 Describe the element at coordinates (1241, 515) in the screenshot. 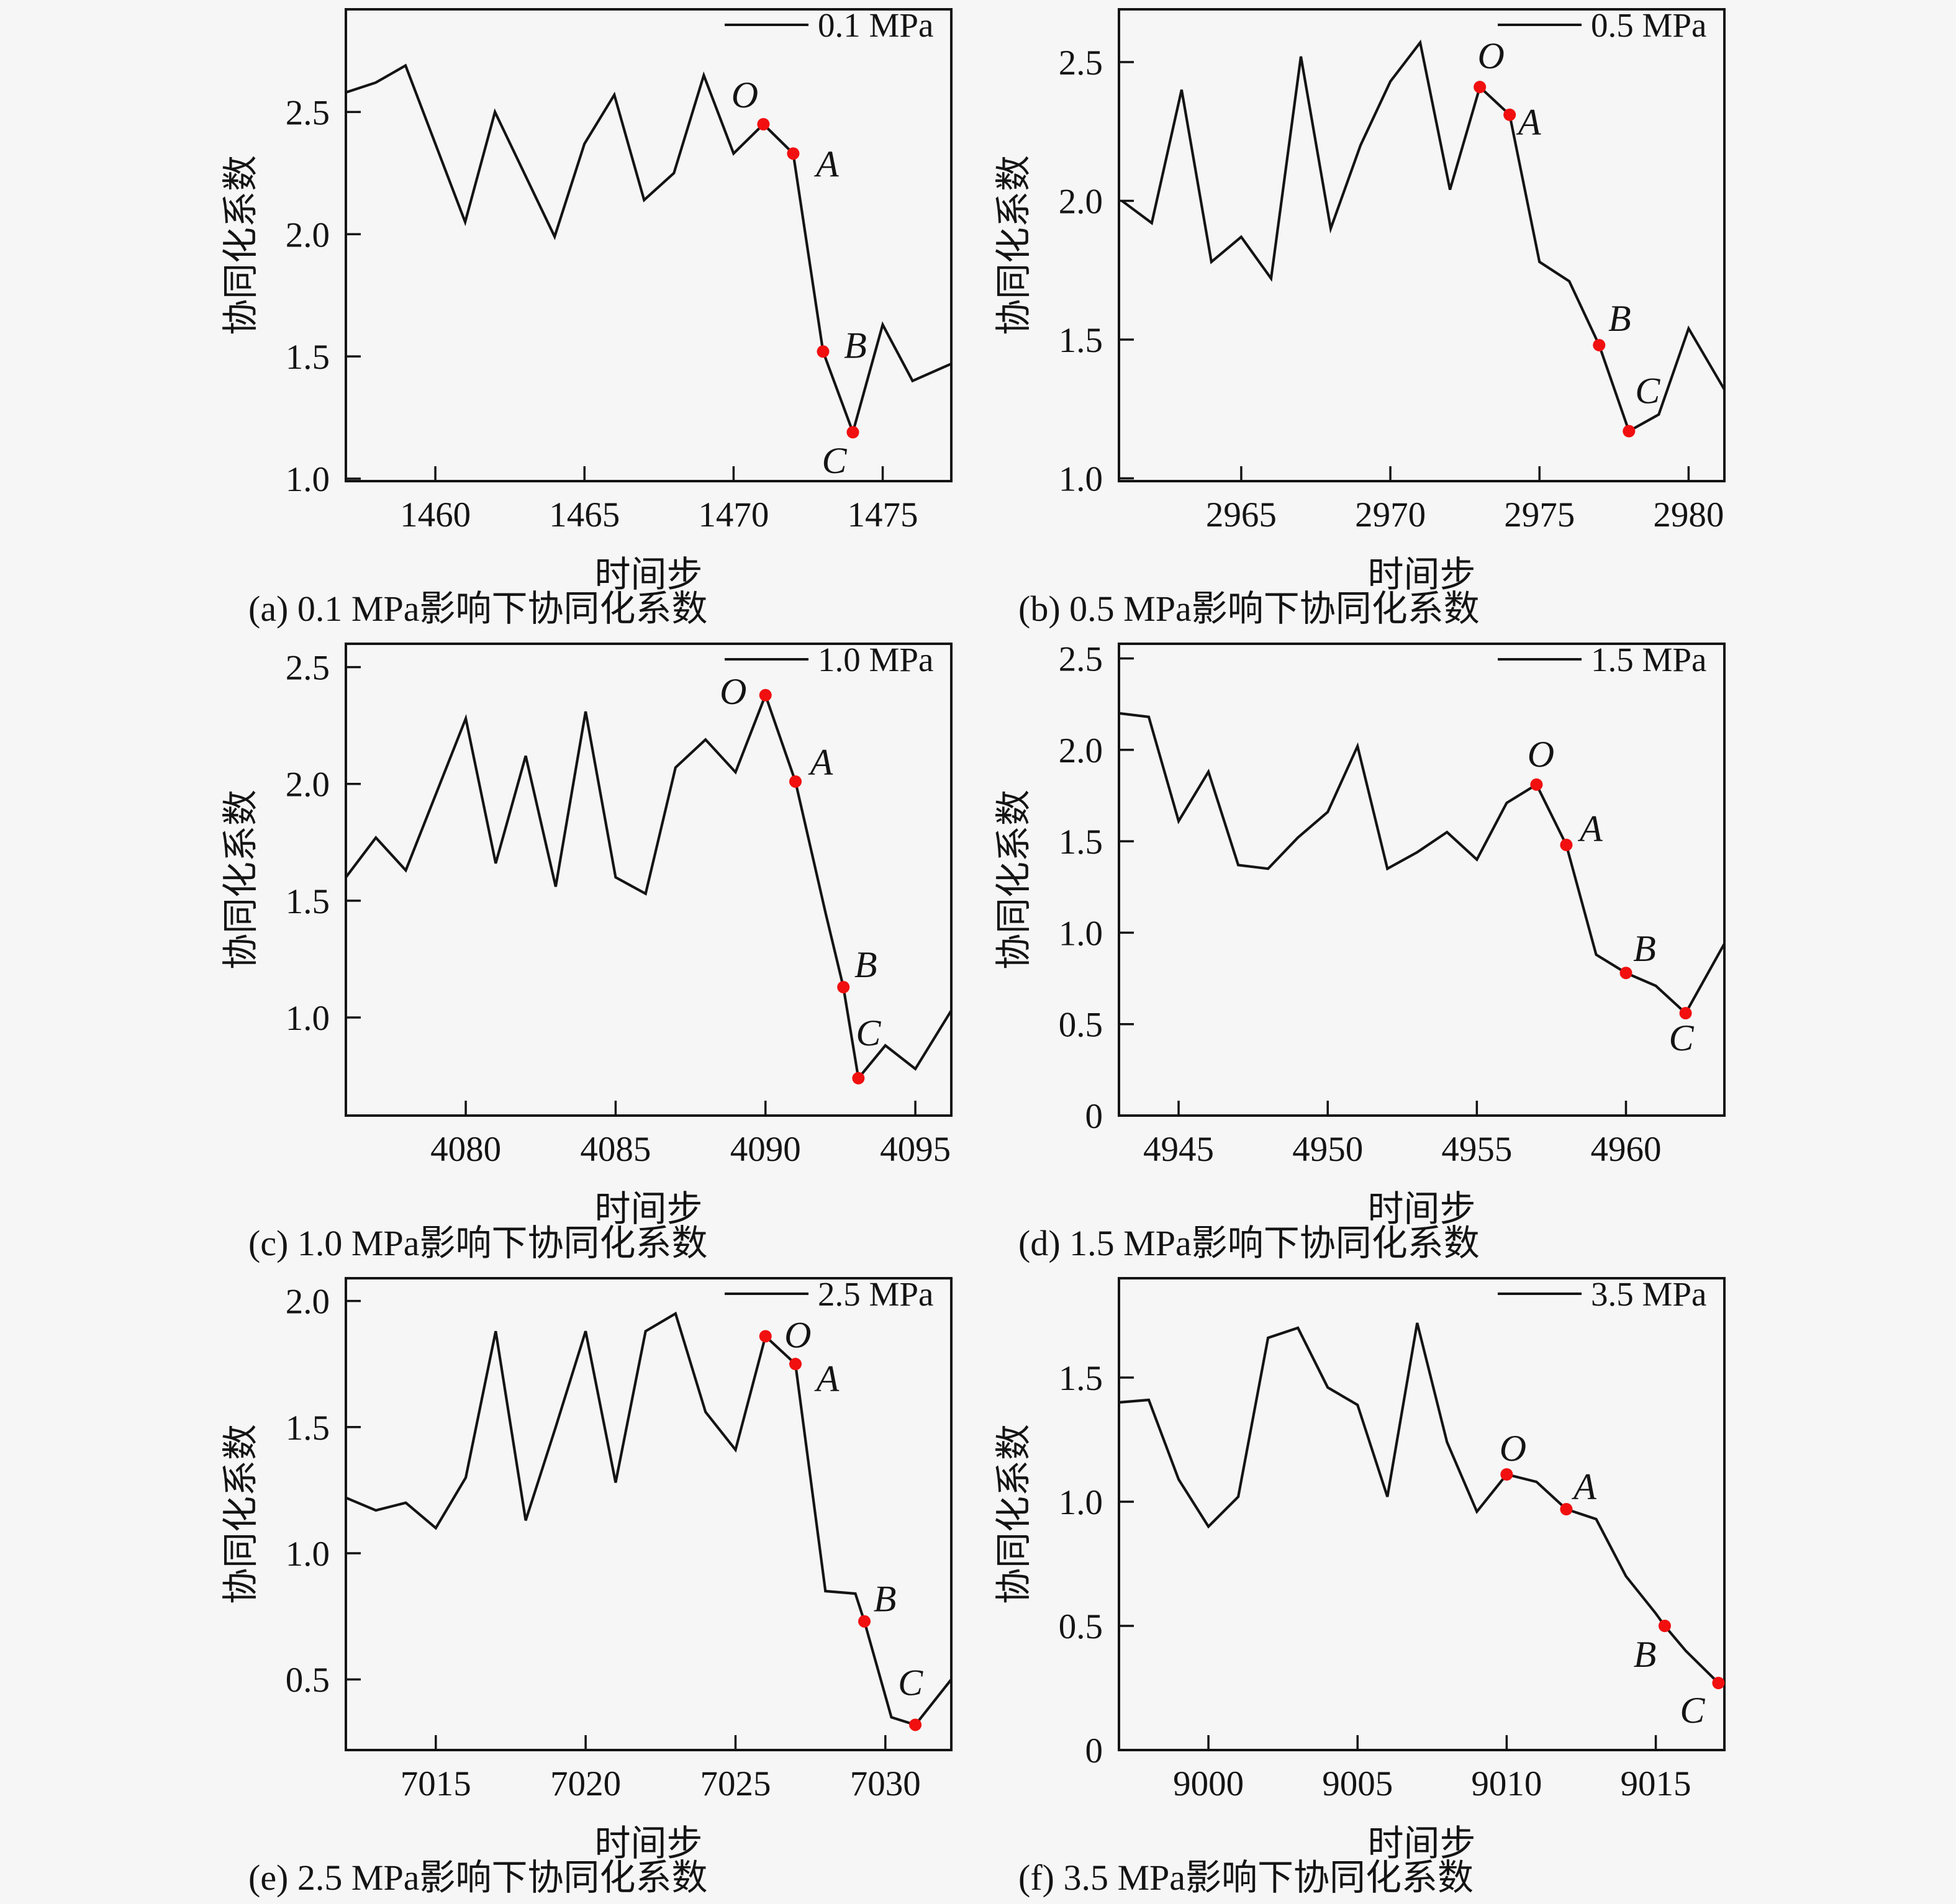

I see `x-tick-label: 2965` at that location.